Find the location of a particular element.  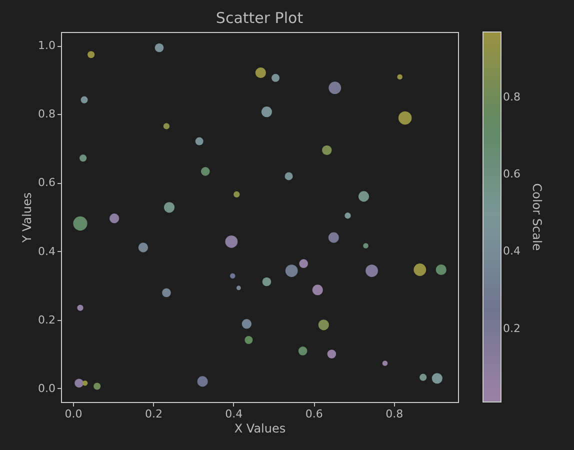

x-tick-label: 0.2 is located at coordinates (153, 414).